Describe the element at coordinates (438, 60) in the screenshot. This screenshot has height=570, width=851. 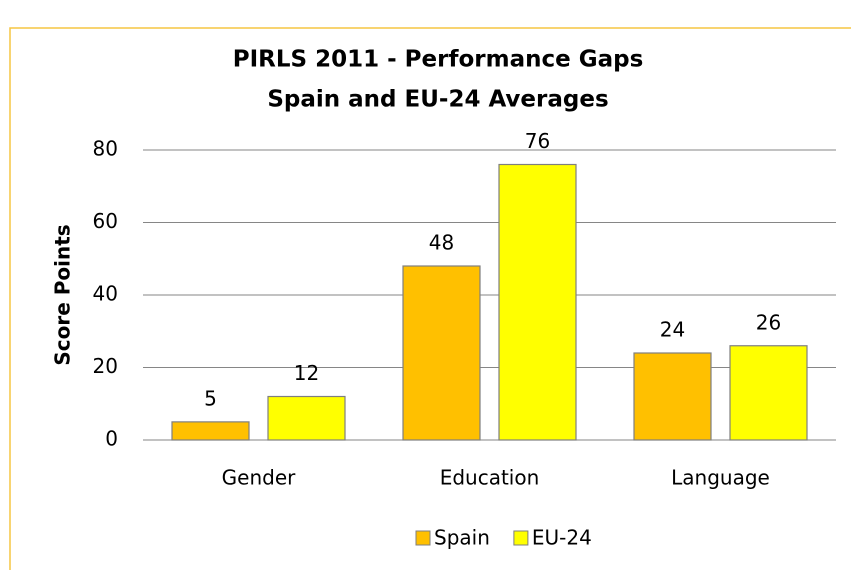
I see `chart-title: PIRLS 2011 - Performance Gaps` at that location.